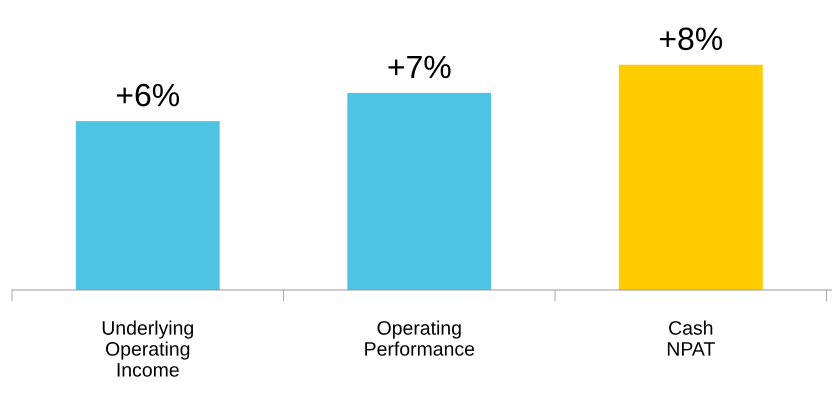  What do you see at coordinates (148, 95) in the screenshot?
I see `data-label: +6%` at bounding box center [148, 95].